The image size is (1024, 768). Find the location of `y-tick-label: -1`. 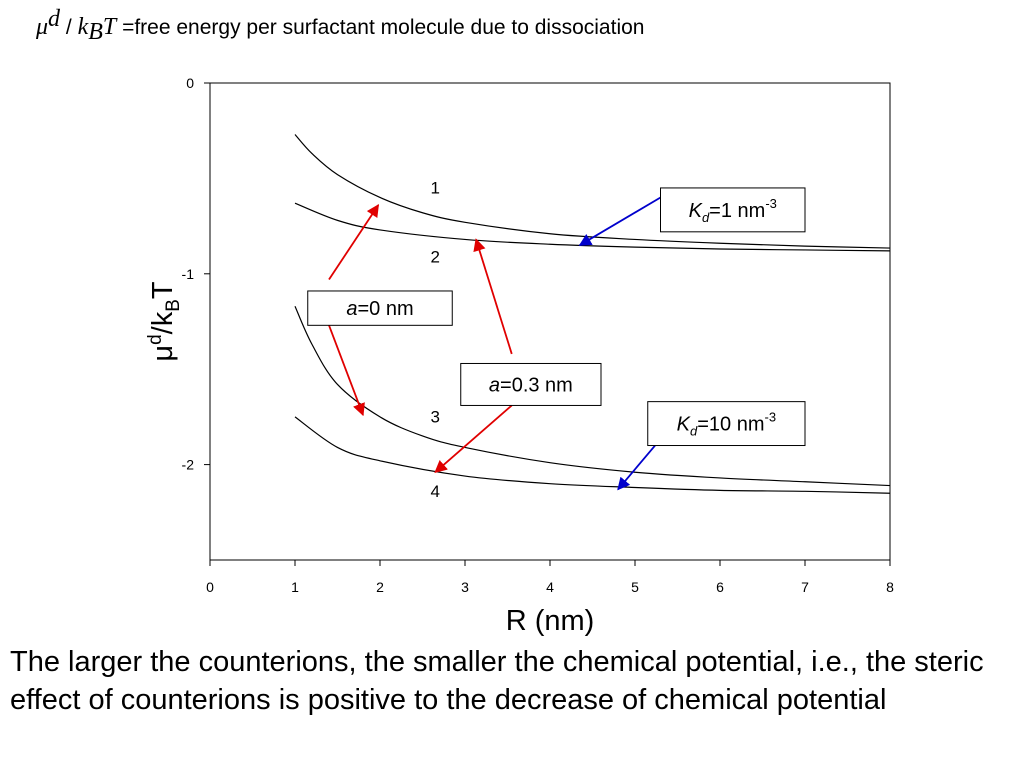

y-tick-label: -1 is located at coordinates (188, 274).